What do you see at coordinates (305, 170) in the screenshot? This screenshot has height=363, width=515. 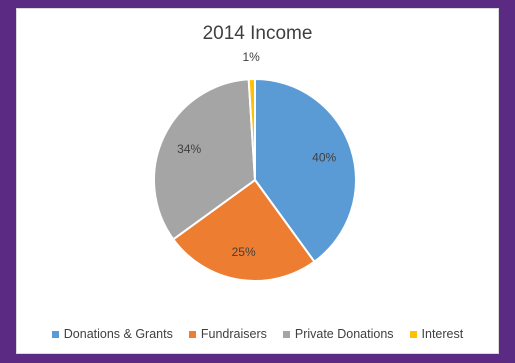 I see `pie-slice-donations-grants` at bounding box center [305, 170].